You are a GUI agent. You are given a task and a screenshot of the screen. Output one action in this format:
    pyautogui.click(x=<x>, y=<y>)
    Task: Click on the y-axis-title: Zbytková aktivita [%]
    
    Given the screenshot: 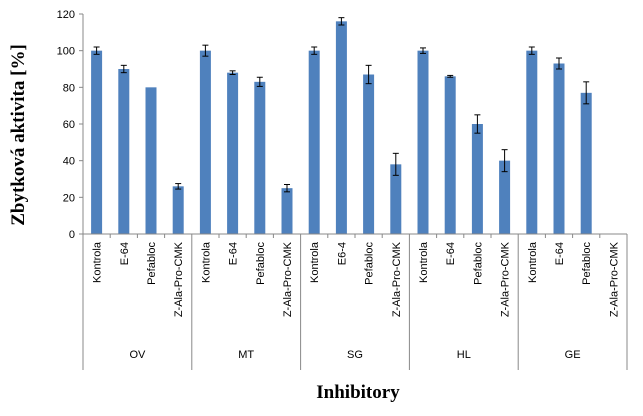 What is the action you would take?
    pyautogui.click(x=18, y=135)
    